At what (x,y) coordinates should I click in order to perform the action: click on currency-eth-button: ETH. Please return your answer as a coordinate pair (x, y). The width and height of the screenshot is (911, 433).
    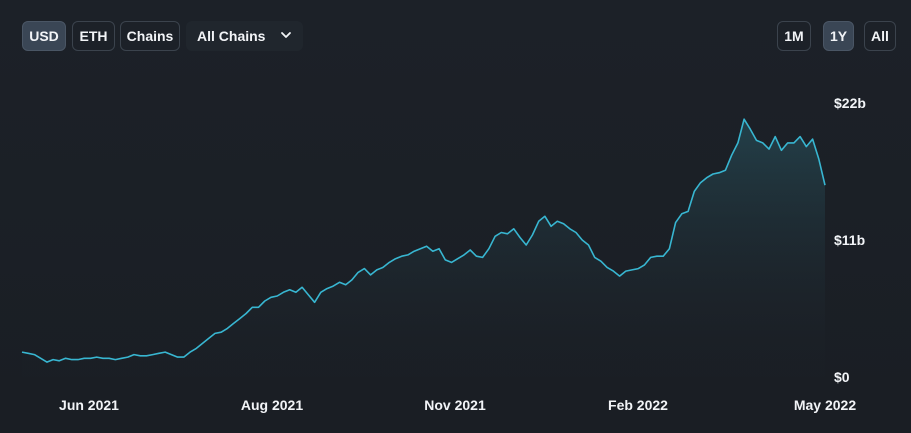
    Looking at the image, I should click on (93, 36).